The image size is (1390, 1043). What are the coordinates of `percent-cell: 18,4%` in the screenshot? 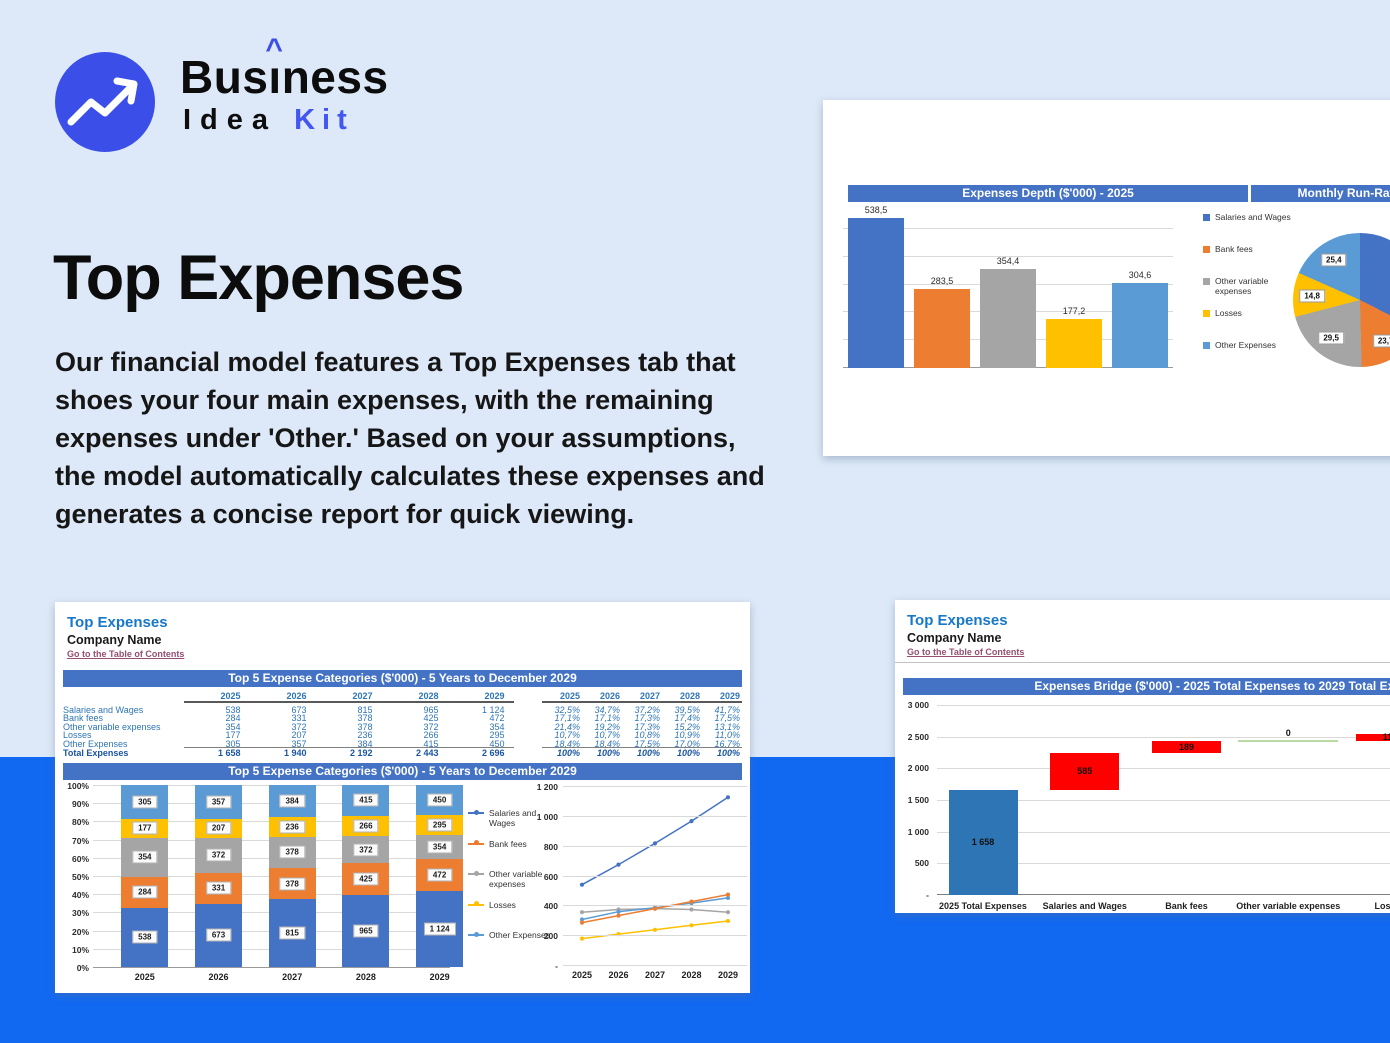 It's located at (607, 743).